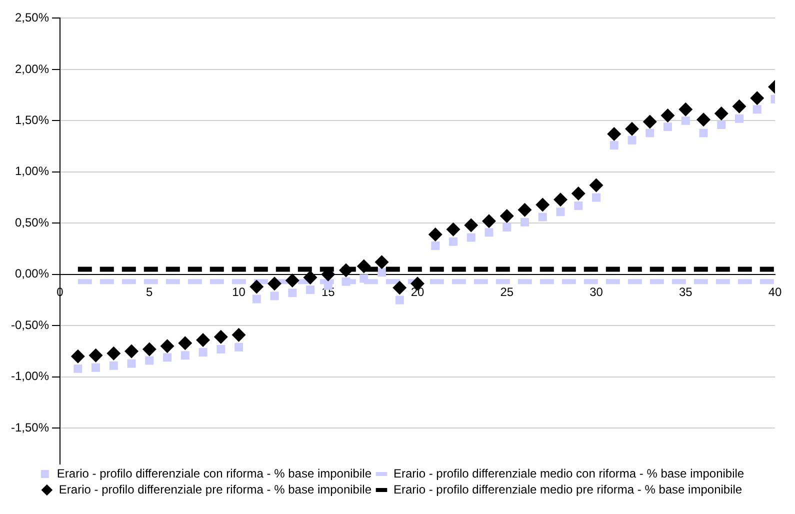 Image resolution: width=795 pixels, height=514 pixels. I want to click on x-tick-label: 30, so click(597, 291).